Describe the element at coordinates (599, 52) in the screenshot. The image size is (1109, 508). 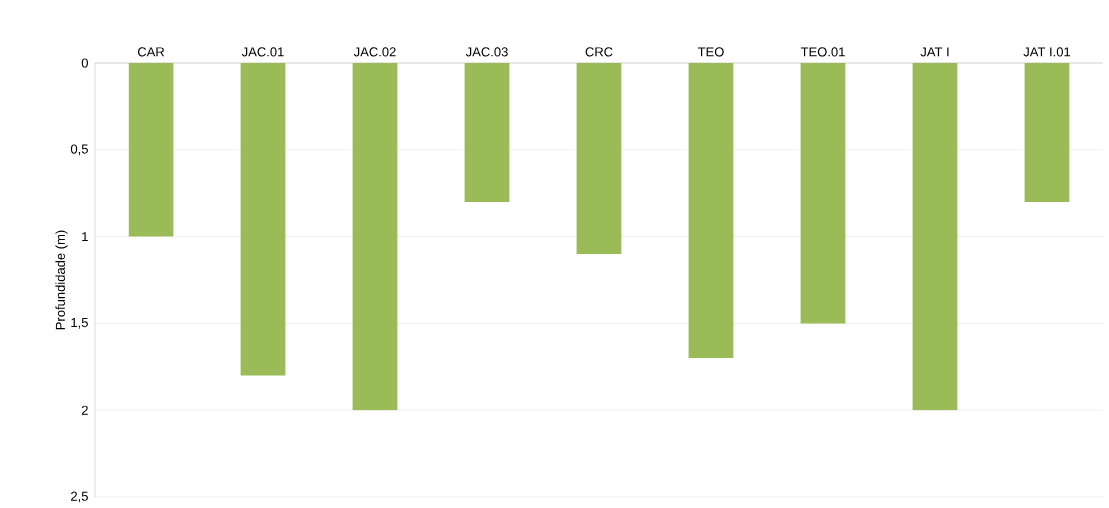
I see `x-tick-label: CRC` at that location.